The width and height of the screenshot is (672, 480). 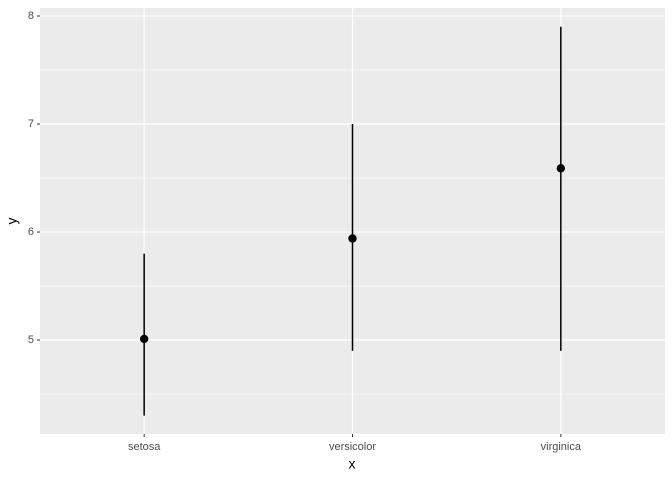 I want to click on y-tick-label: 8, so click(x=31, y=16).